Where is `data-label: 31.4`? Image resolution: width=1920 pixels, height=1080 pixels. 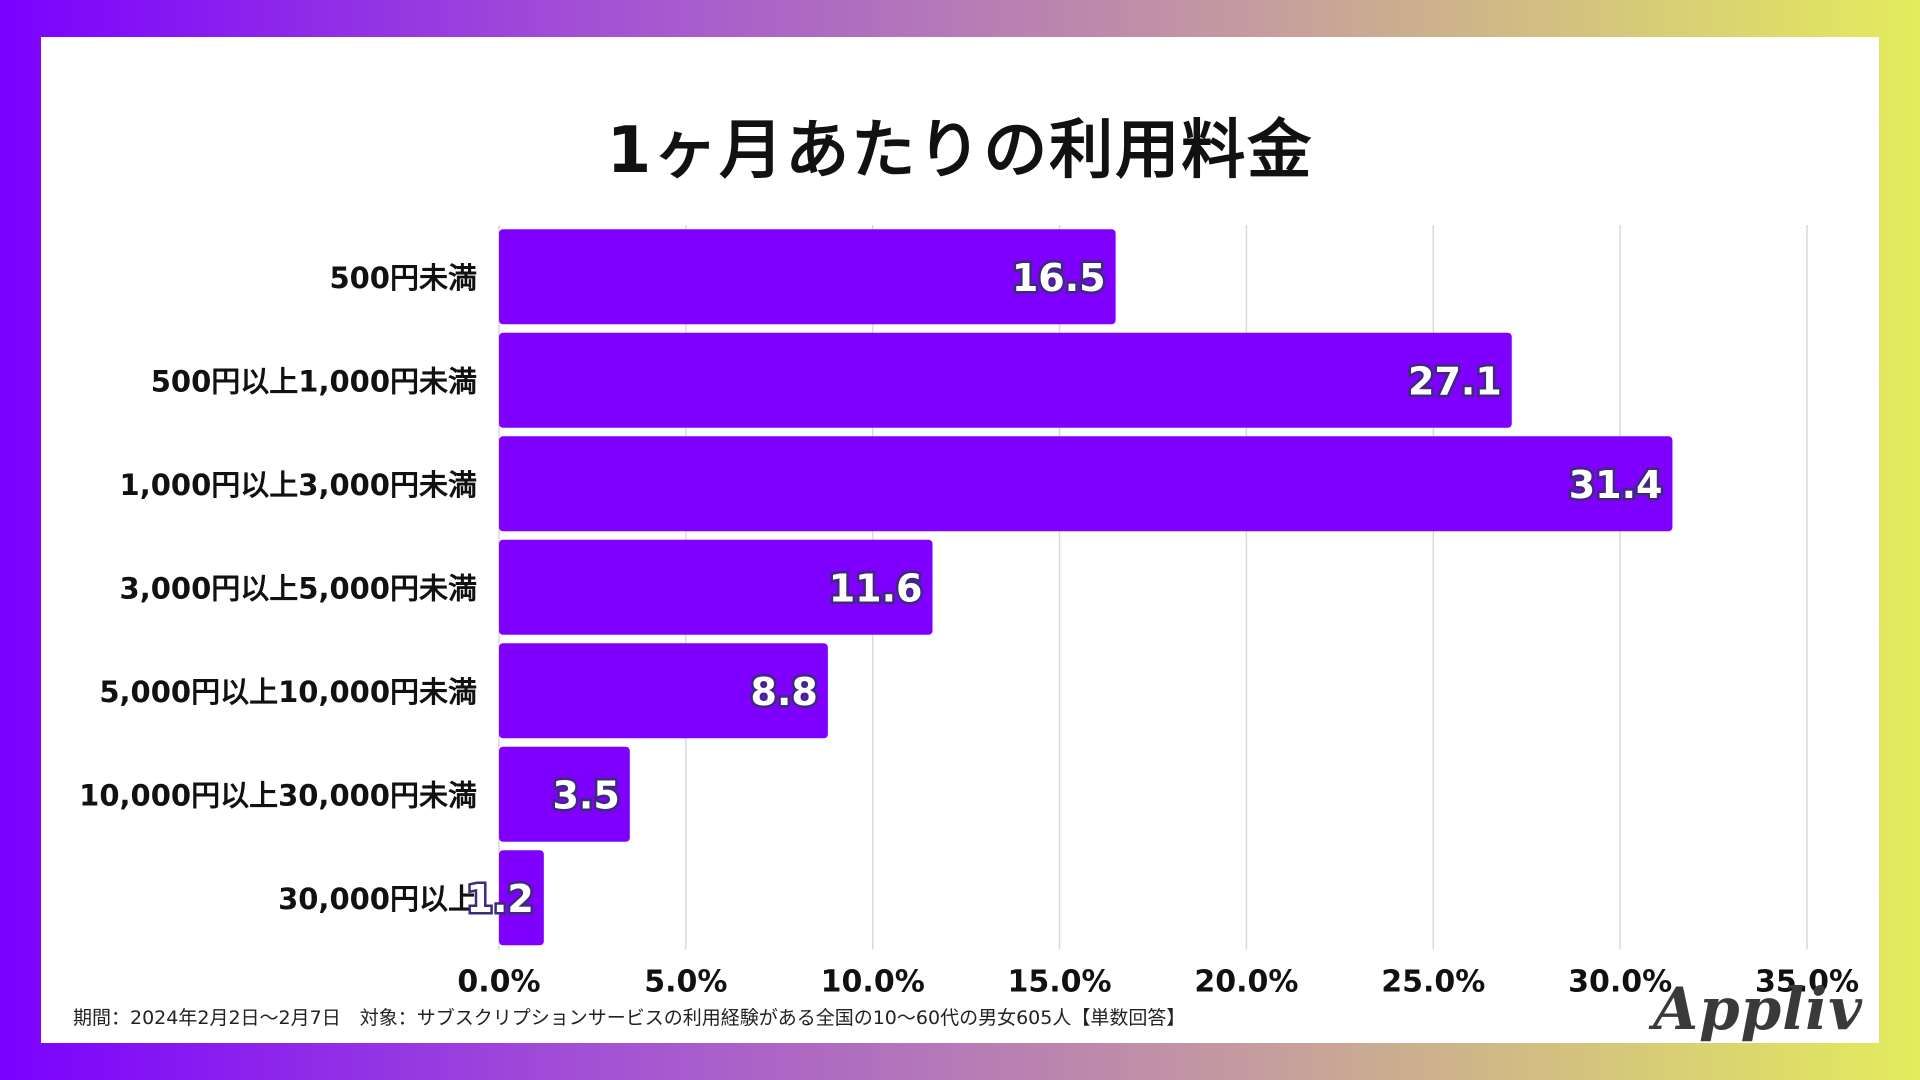 data-label: 31.4 is located at coordinates (1616, 485).